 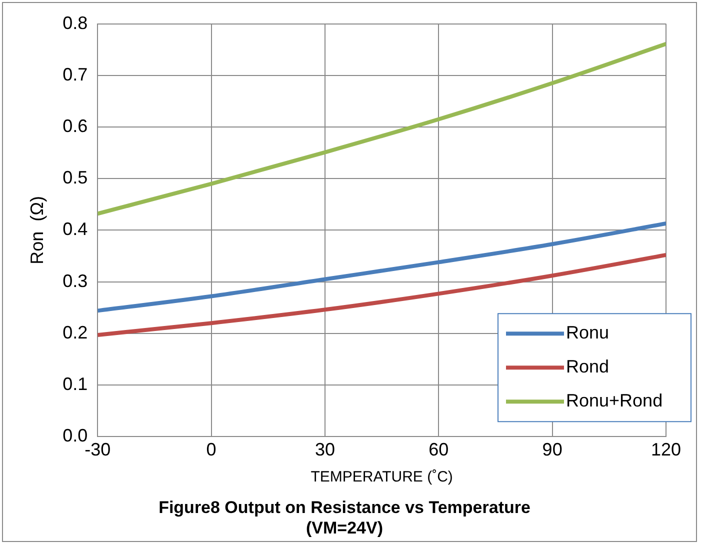 What do you see at coordinates (36, 230) in the screenshot?
I see `y-axis-title: Ron (Ω)` at bounding box center [36, 230].